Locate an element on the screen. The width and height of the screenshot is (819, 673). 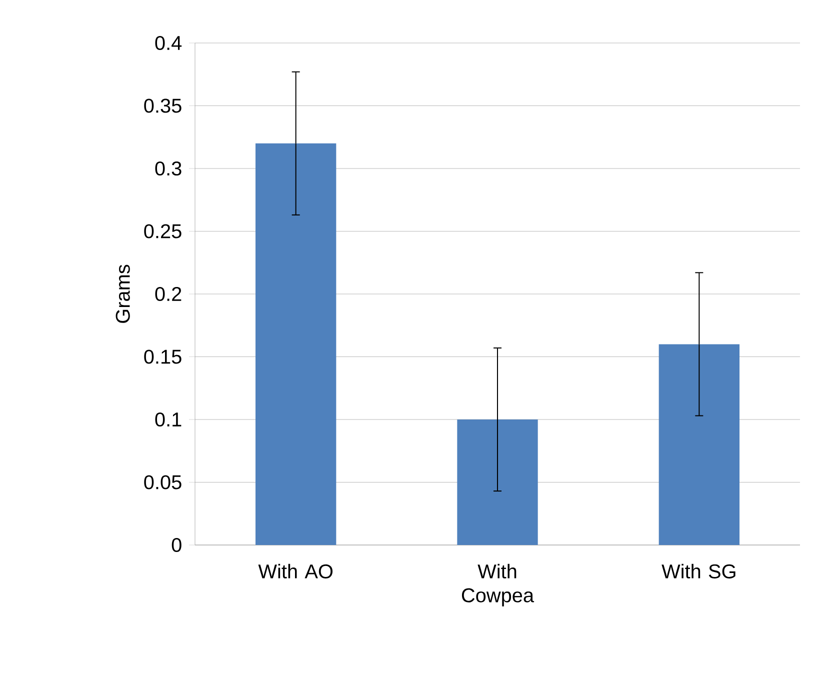
x-tick-label: With AO is located at coordinates (295, 571).